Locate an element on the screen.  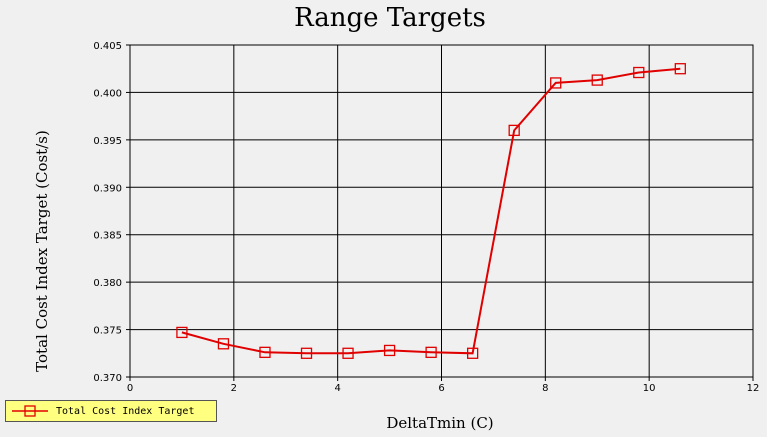
y-tick-label: 0.395 is located at coordinates (107, 141).